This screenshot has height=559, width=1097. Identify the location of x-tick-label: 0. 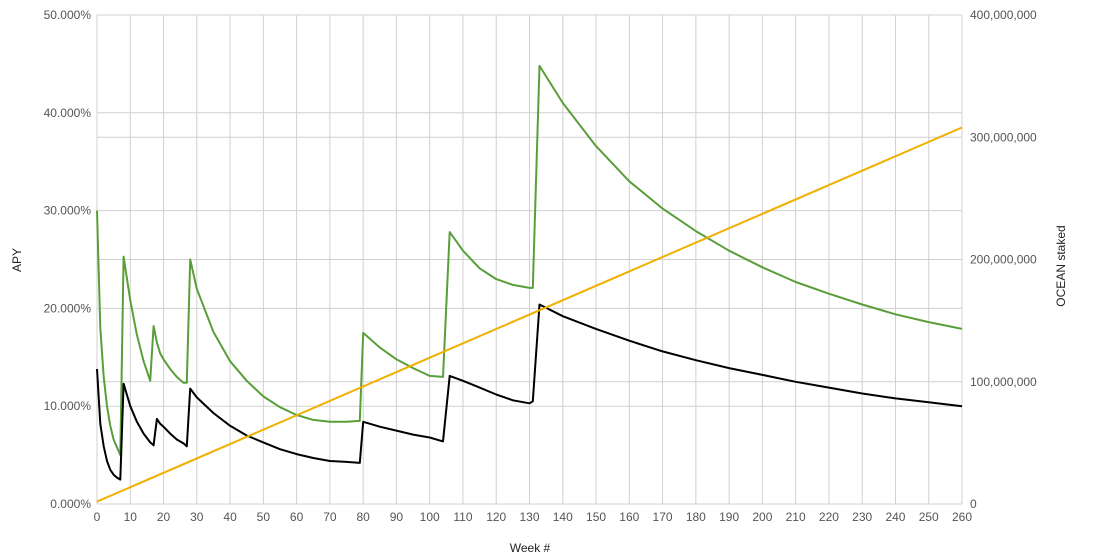
(97, 517).